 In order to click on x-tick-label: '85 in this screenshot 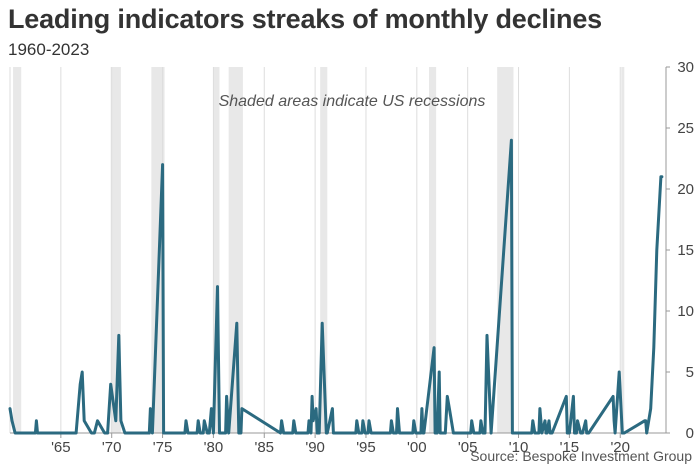, I will do `click(264, 447)`.